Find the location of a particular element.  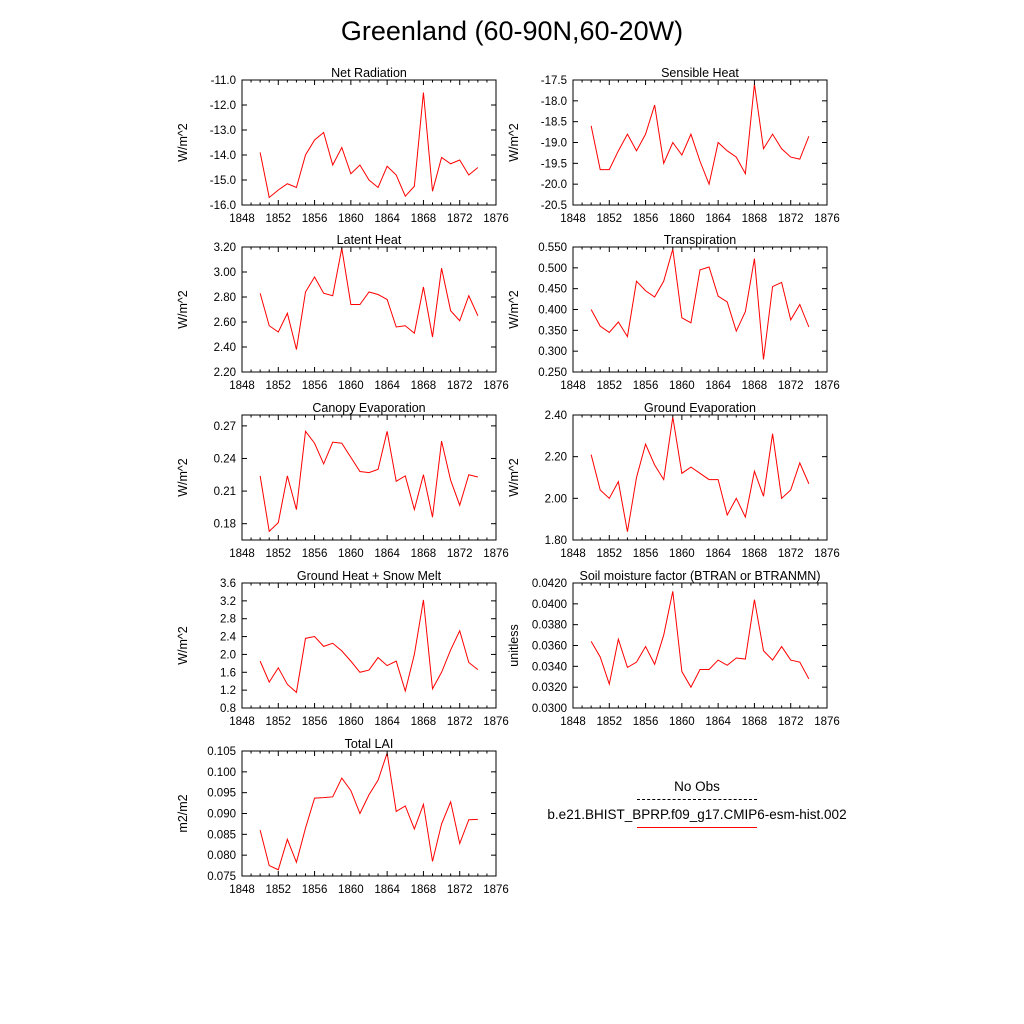

y-tick-label: 0.500 is located at coordinates (552, 269).